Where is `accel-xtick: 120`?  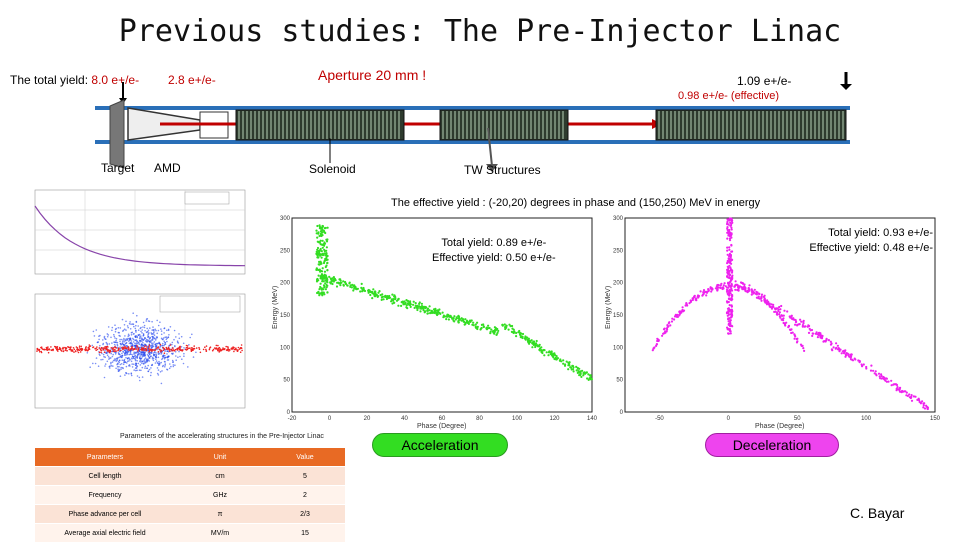
accel-xtick: 120 is located at coordinates (554, 419).